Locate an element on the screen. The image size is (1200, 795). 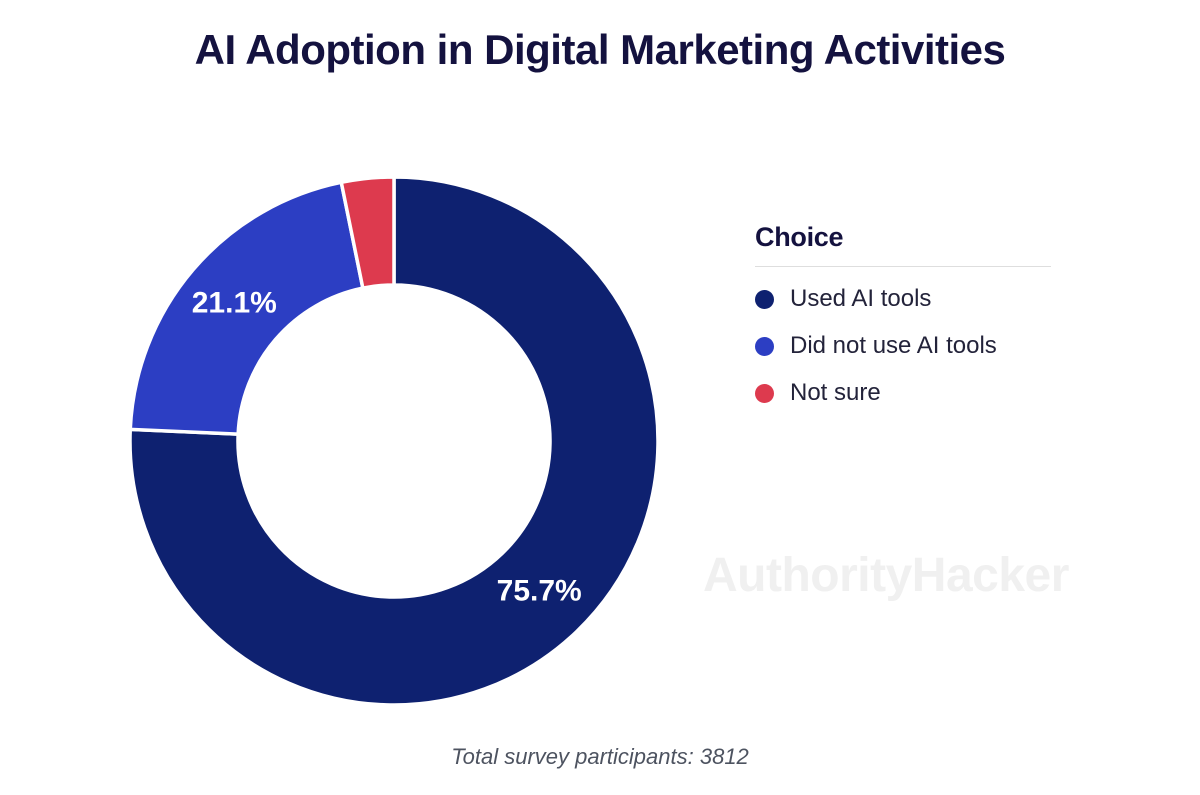
legend-item-not-sure: Not sure is located at coordinates (903, 393).